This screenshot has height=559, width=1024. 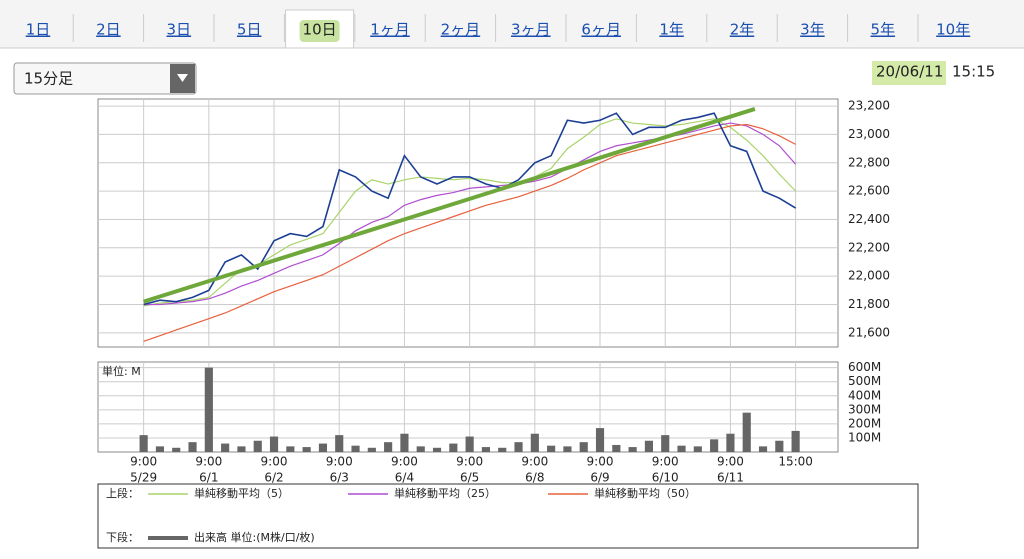 I want to click on x-tick-date: 6/1, so click(x=208, y=478).